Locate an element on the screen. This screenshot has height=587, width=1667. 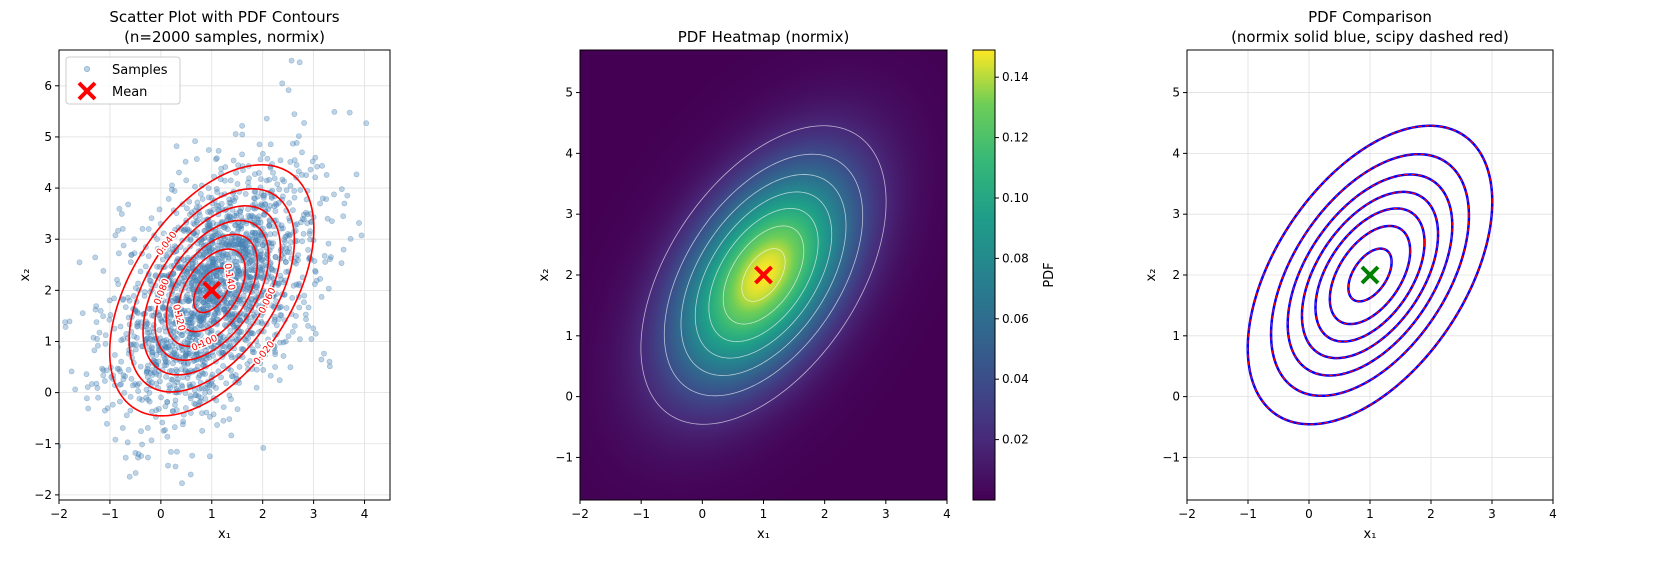
chart-title: PDF Comparison is located at coordinates (1370, 17).